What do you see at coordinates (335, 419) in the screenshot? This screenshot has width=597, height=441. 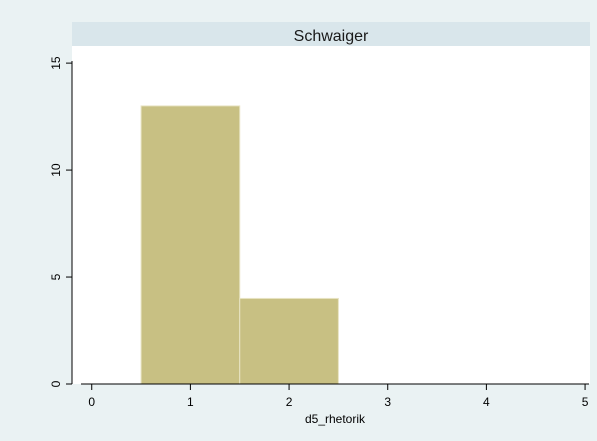 I see `x-axis-title: d5_rhetorik` at bounding box center [335, 419].